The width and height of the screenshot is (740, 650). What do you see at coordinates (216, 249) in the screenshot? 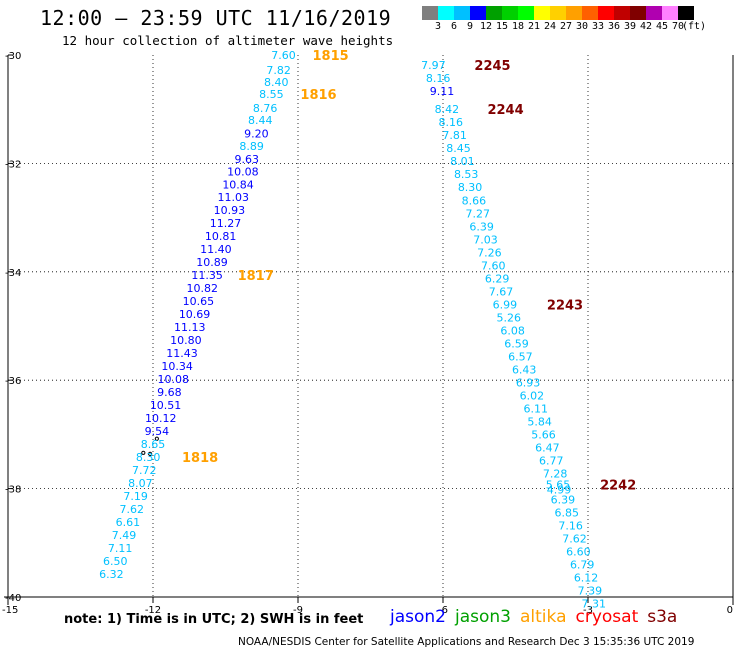
I see `wave-height-value: 11.40` at bounding box center [216, 249].